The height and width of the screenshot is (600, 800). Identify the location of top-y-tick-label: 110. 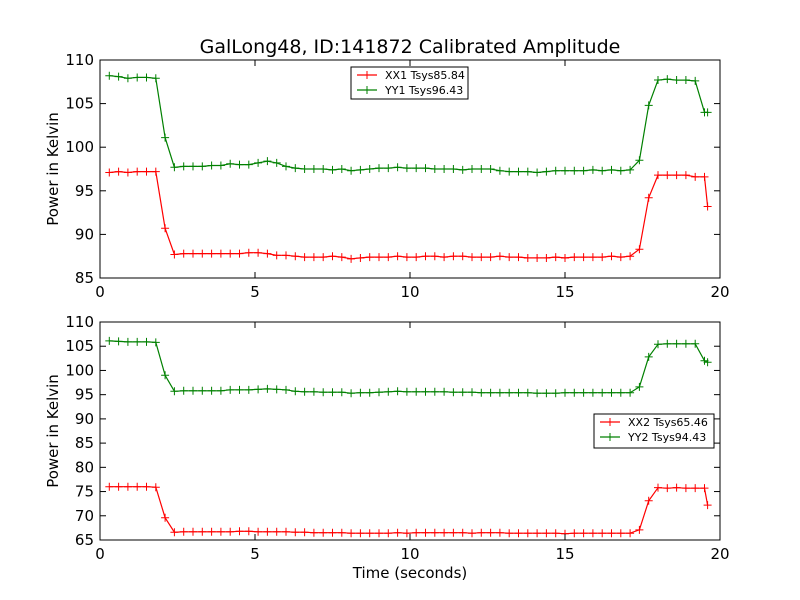
(79, 60).